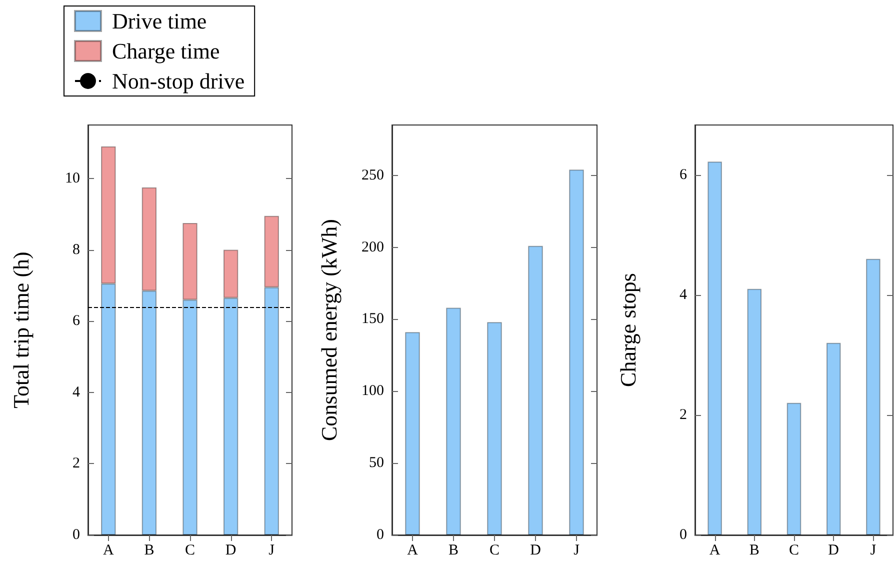 The width and height of the screenshot is (896, 562). What do you see at coordinates (373, 319) in the screenshot?
I see `y-tick-label: 150` at bounding box center [373, 319].